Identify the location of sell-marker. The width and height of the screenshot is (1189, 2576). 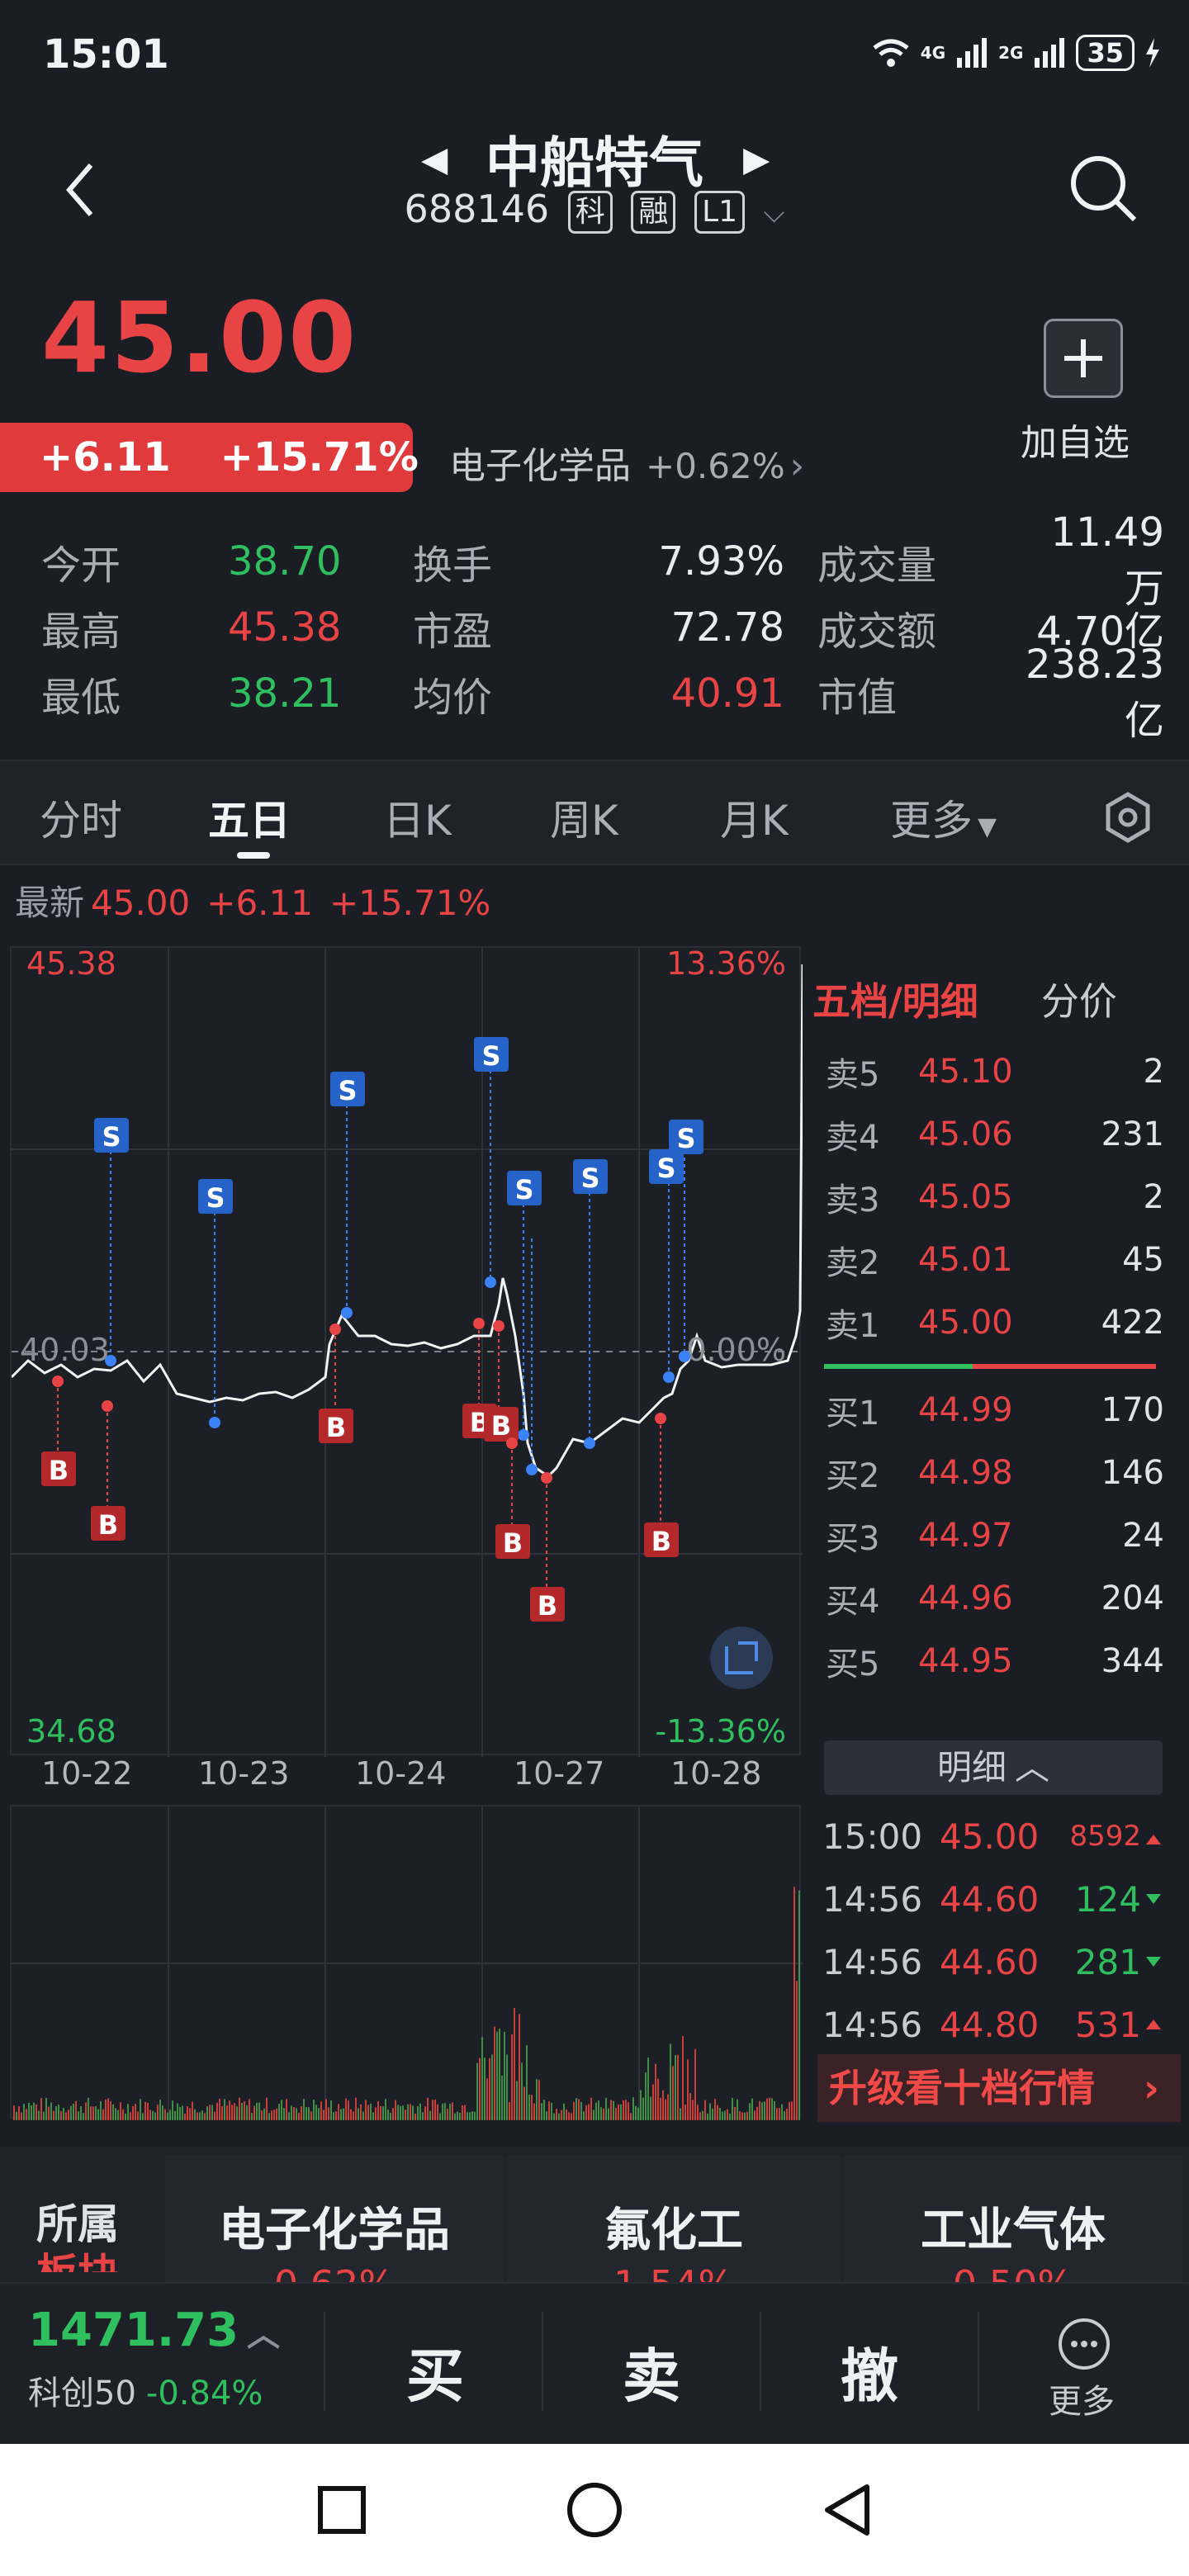
(532, 1356).